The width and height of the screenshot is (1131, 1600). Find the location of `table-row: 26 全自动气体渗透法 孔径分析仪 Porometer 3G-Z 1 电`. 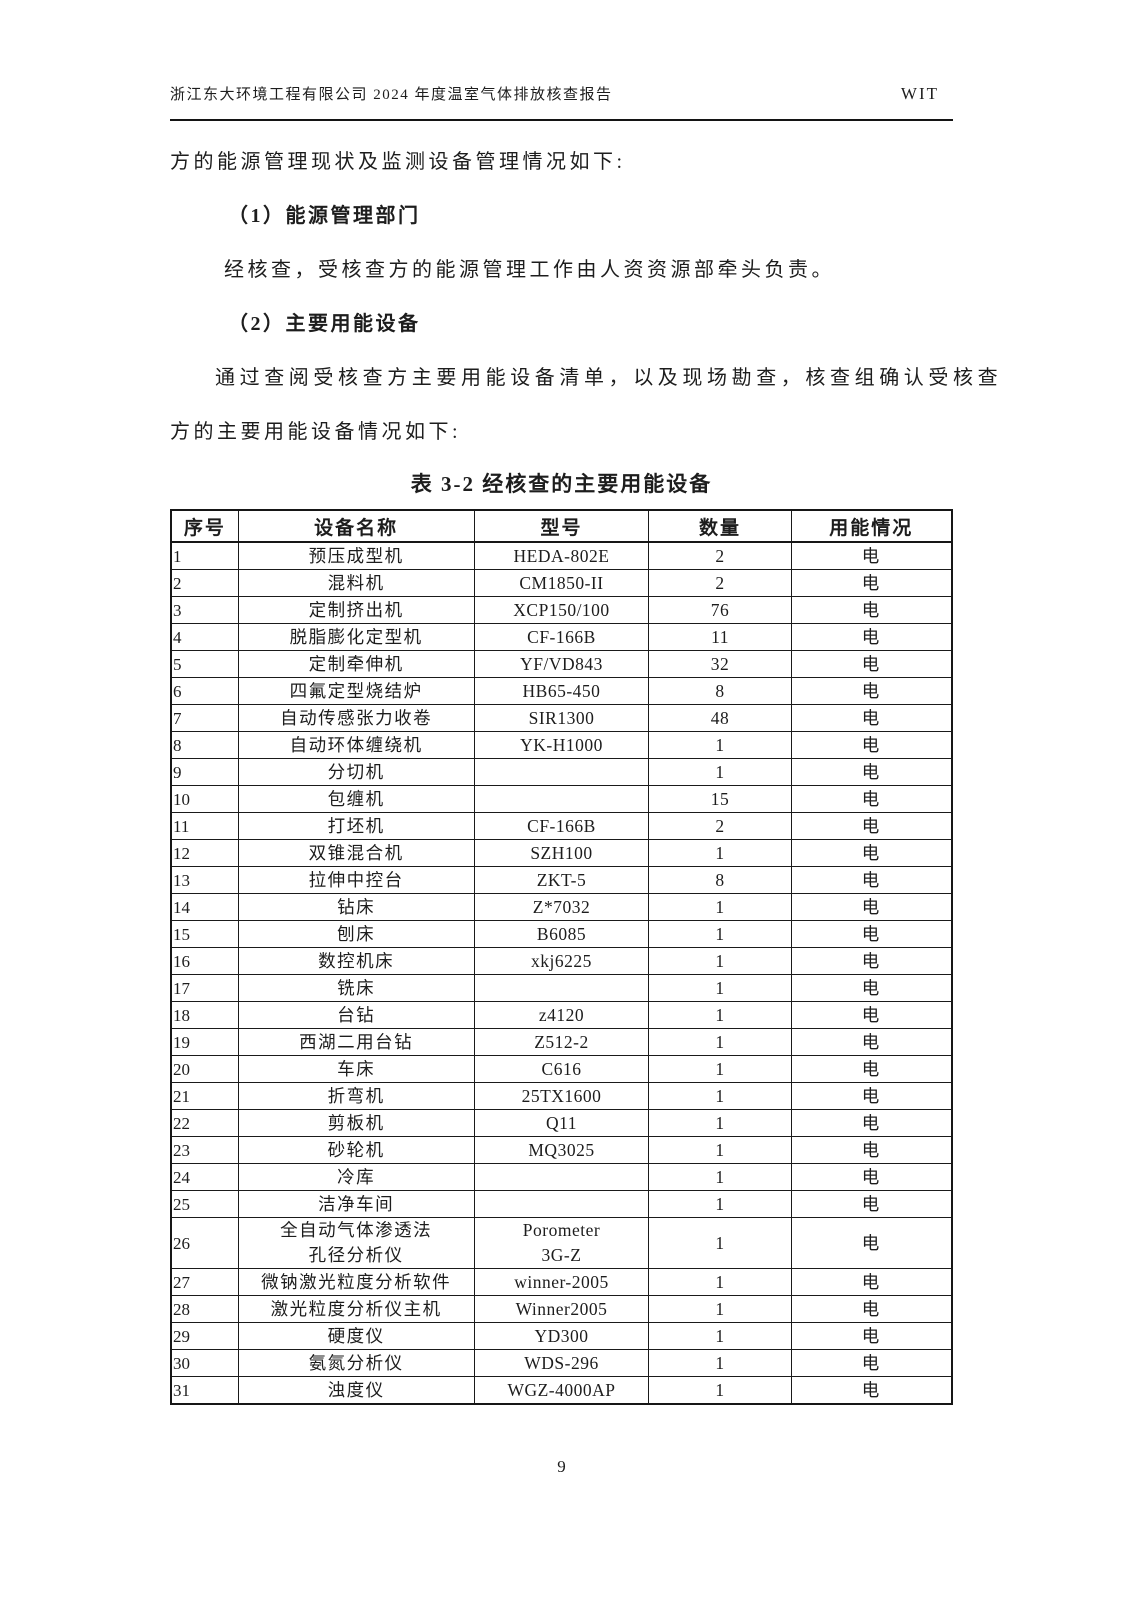

table-row: 26 全自动气体渗透法 孔径分析仪 Porometer 3G-Z 1 电 is located at coordinates (561, 1243).